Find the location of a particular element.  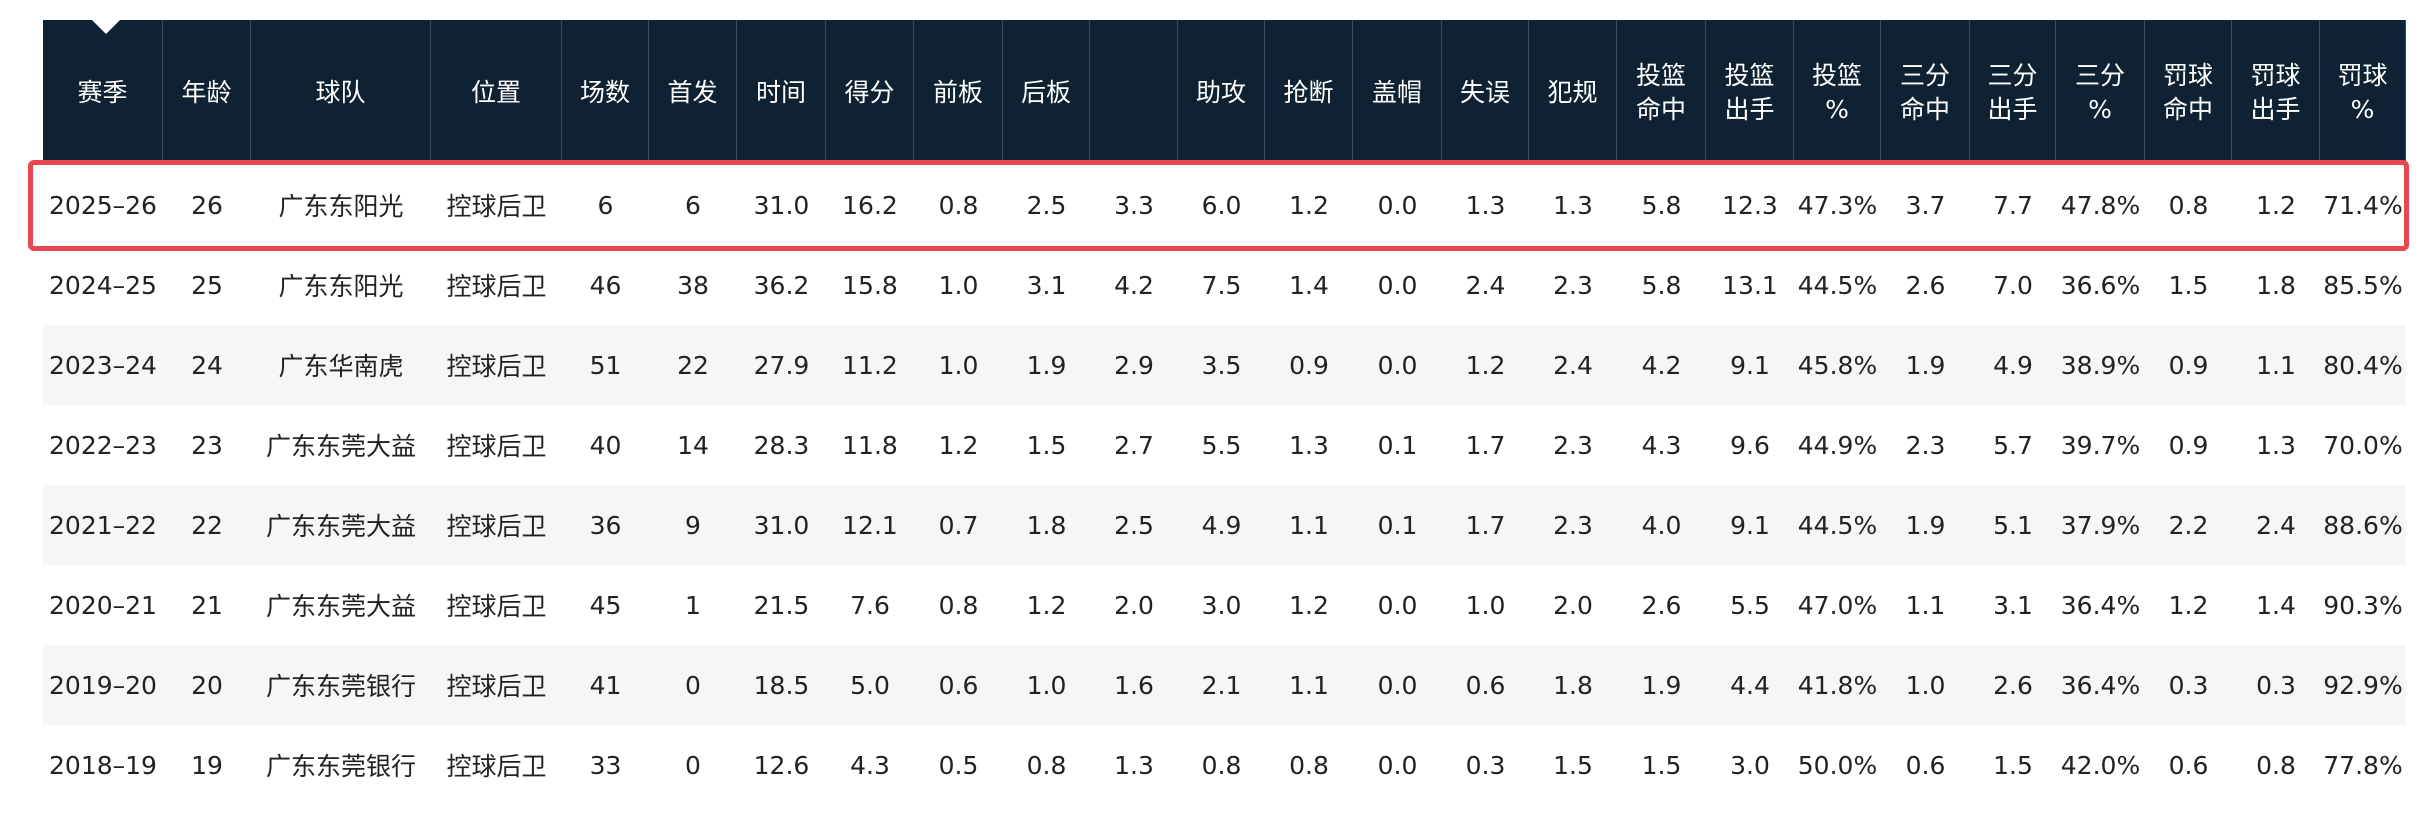

column-header: 三分 出手 is located at coordinates (2013, 92).